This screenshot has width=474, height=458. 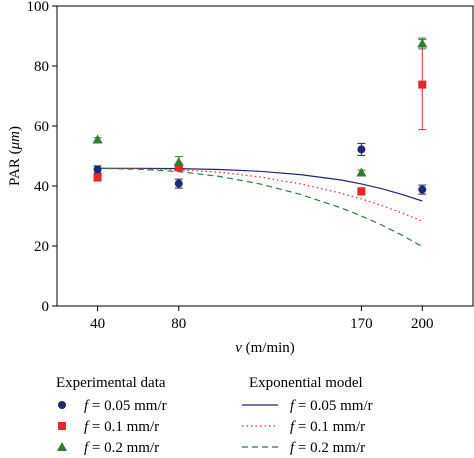 I want to click on x-axis-title-var: v, so click(x=238, y=348).